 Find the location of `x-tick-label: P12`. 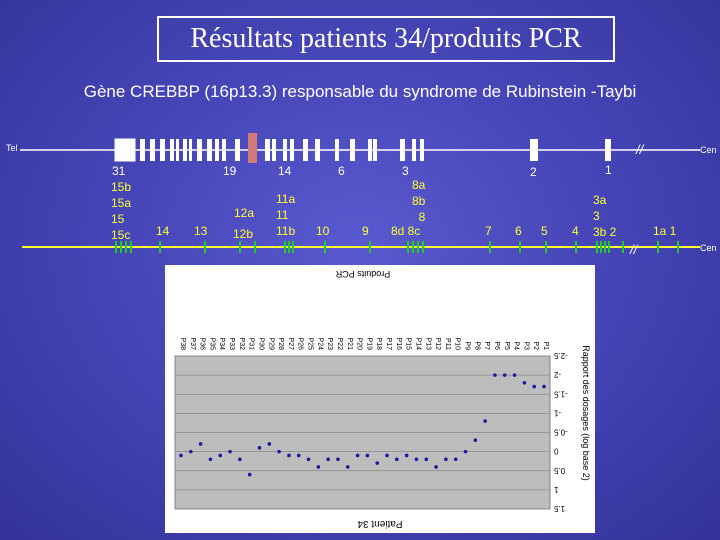

x-tick-label: P12 is located at coordinates (437, 344).